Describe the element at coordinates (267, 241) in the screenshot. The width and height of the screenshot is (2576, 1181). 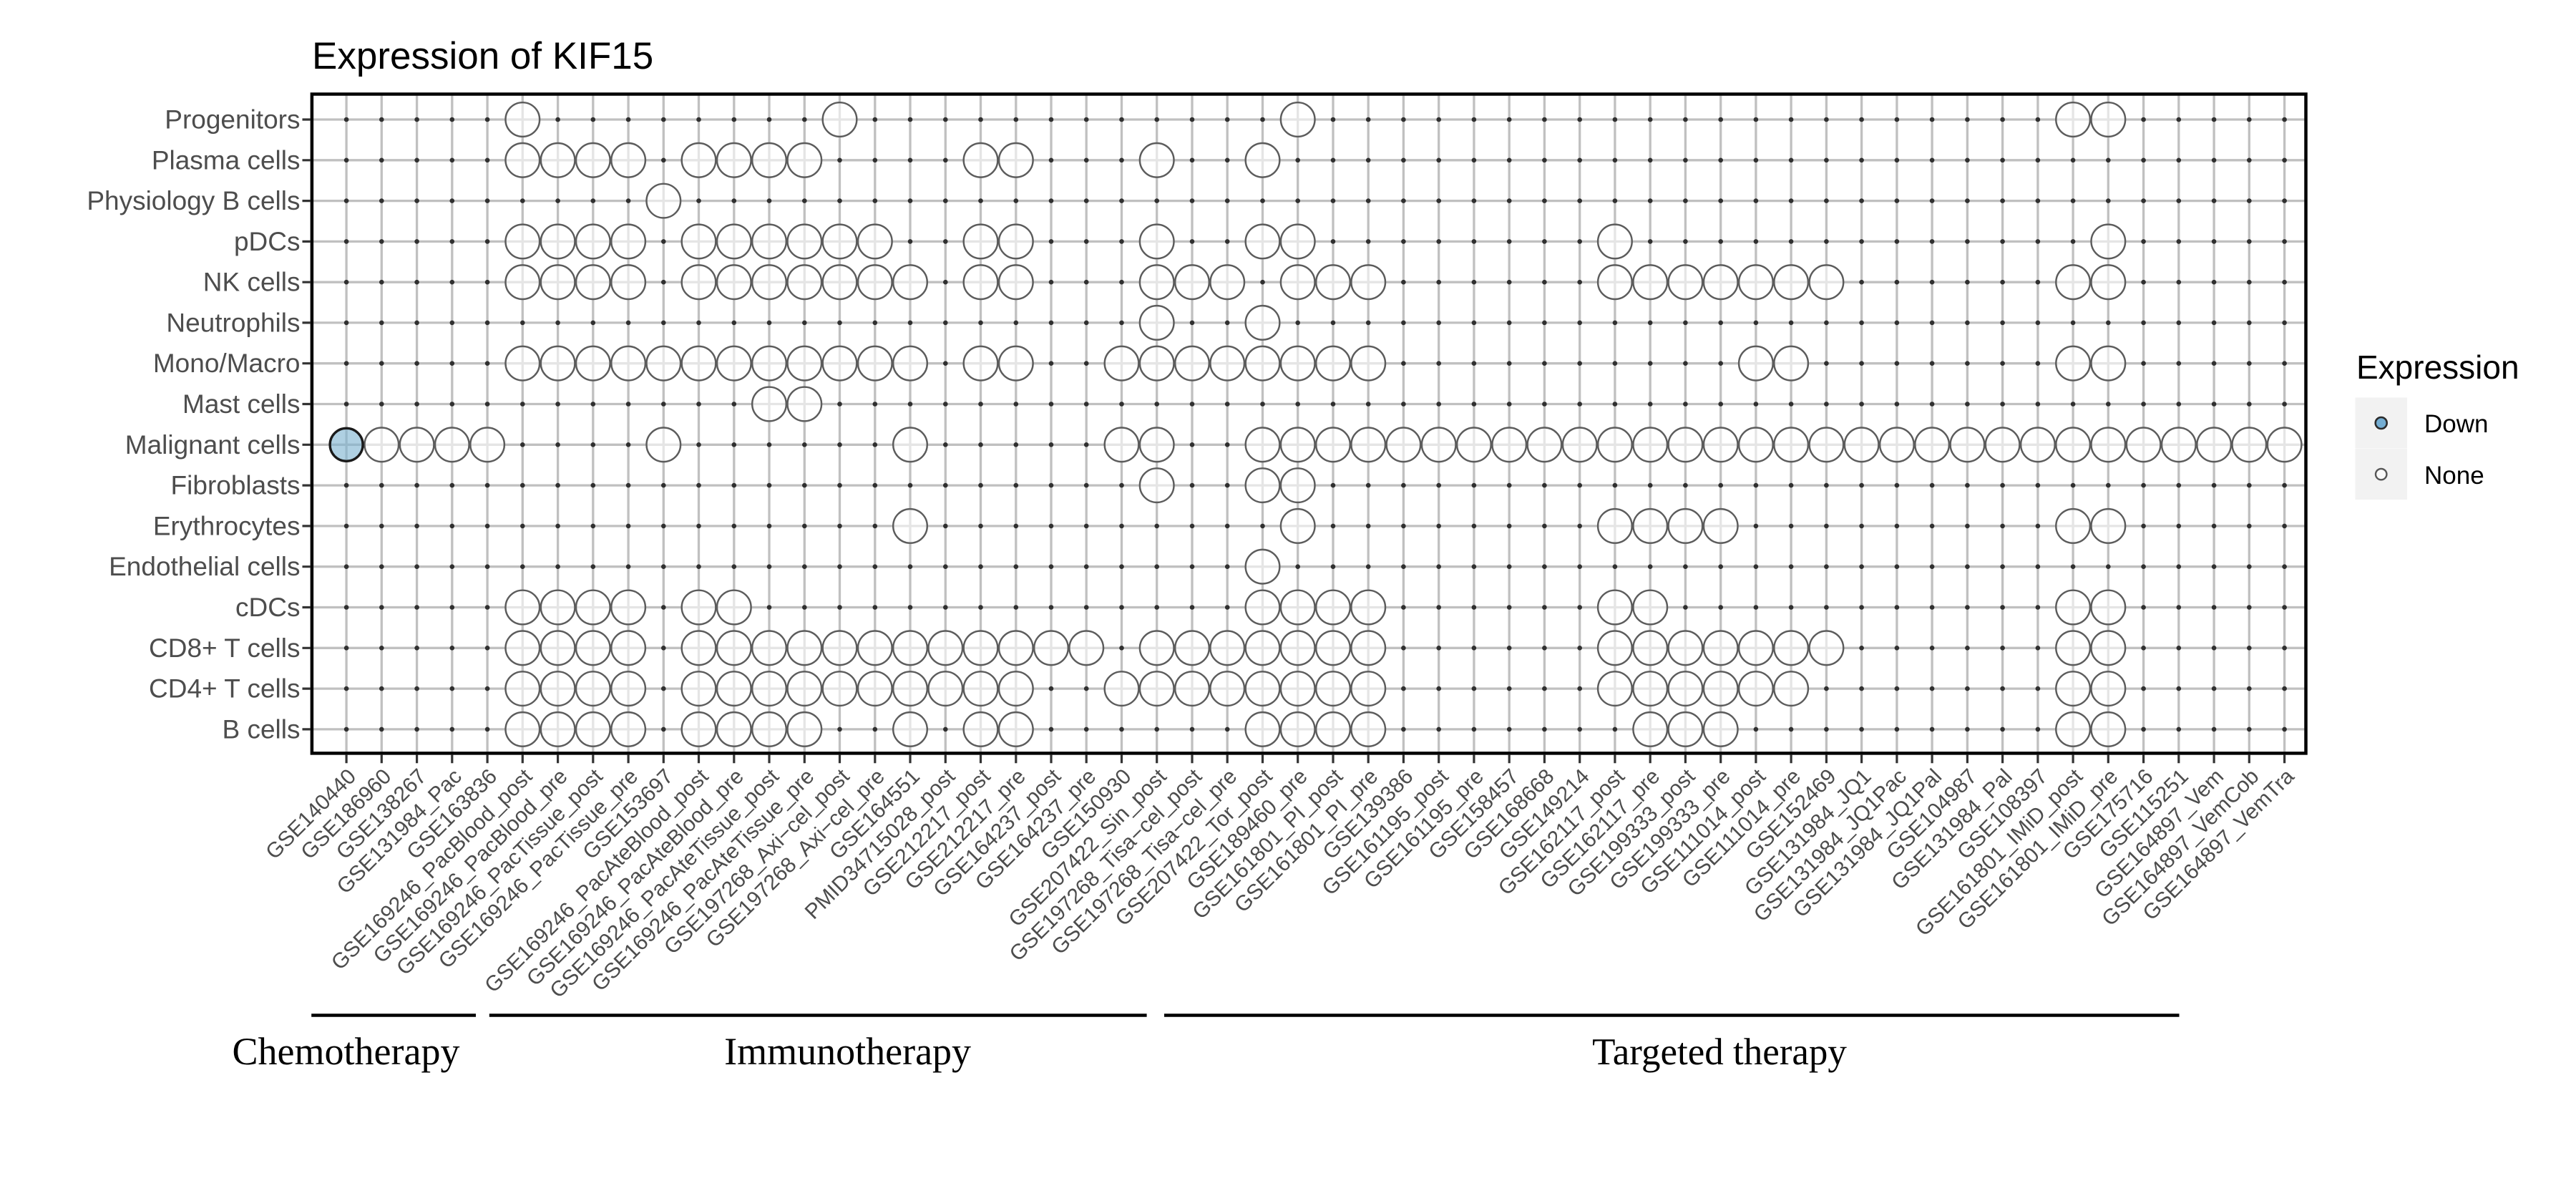
I see `svg-text: pDCs` at that location.